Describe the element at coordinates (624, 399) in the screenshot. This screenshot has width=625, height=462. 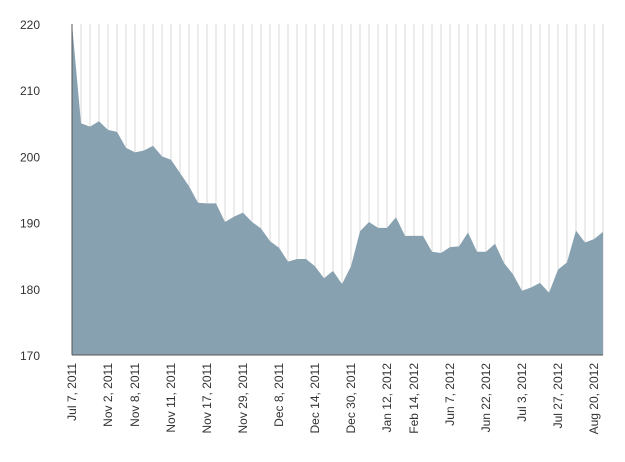
I see `x-tick-label: Sep 23, 2012` at that location.